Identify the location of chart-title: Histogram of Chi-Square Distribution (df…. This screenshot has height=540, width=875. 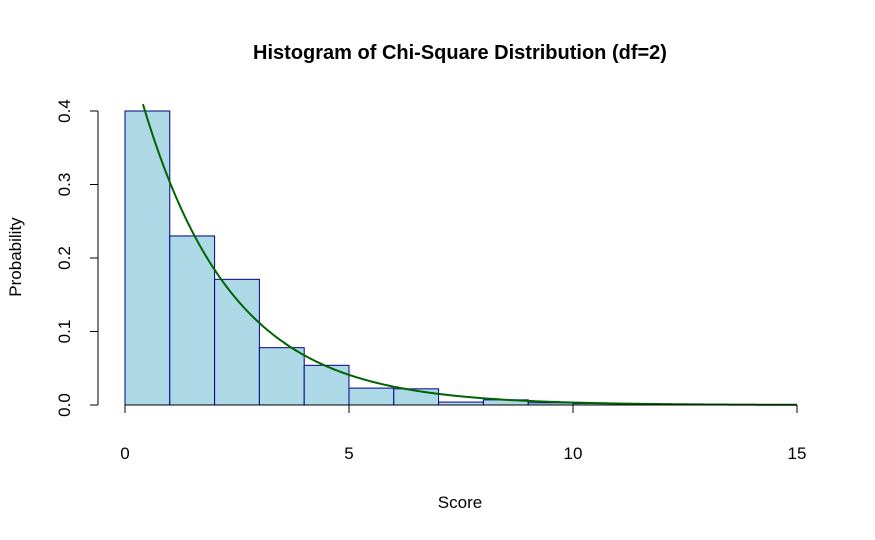
(460, 53).